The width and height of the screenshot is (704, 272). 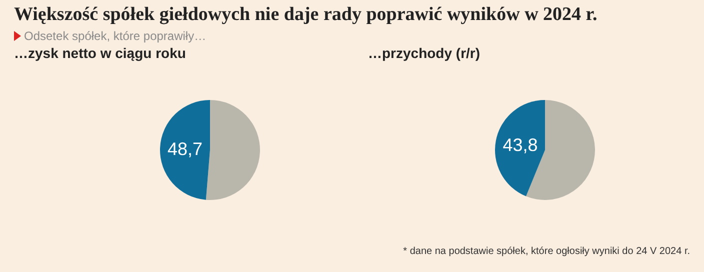 I want to click on data-label: 43,8, so click(x=520, y=145).